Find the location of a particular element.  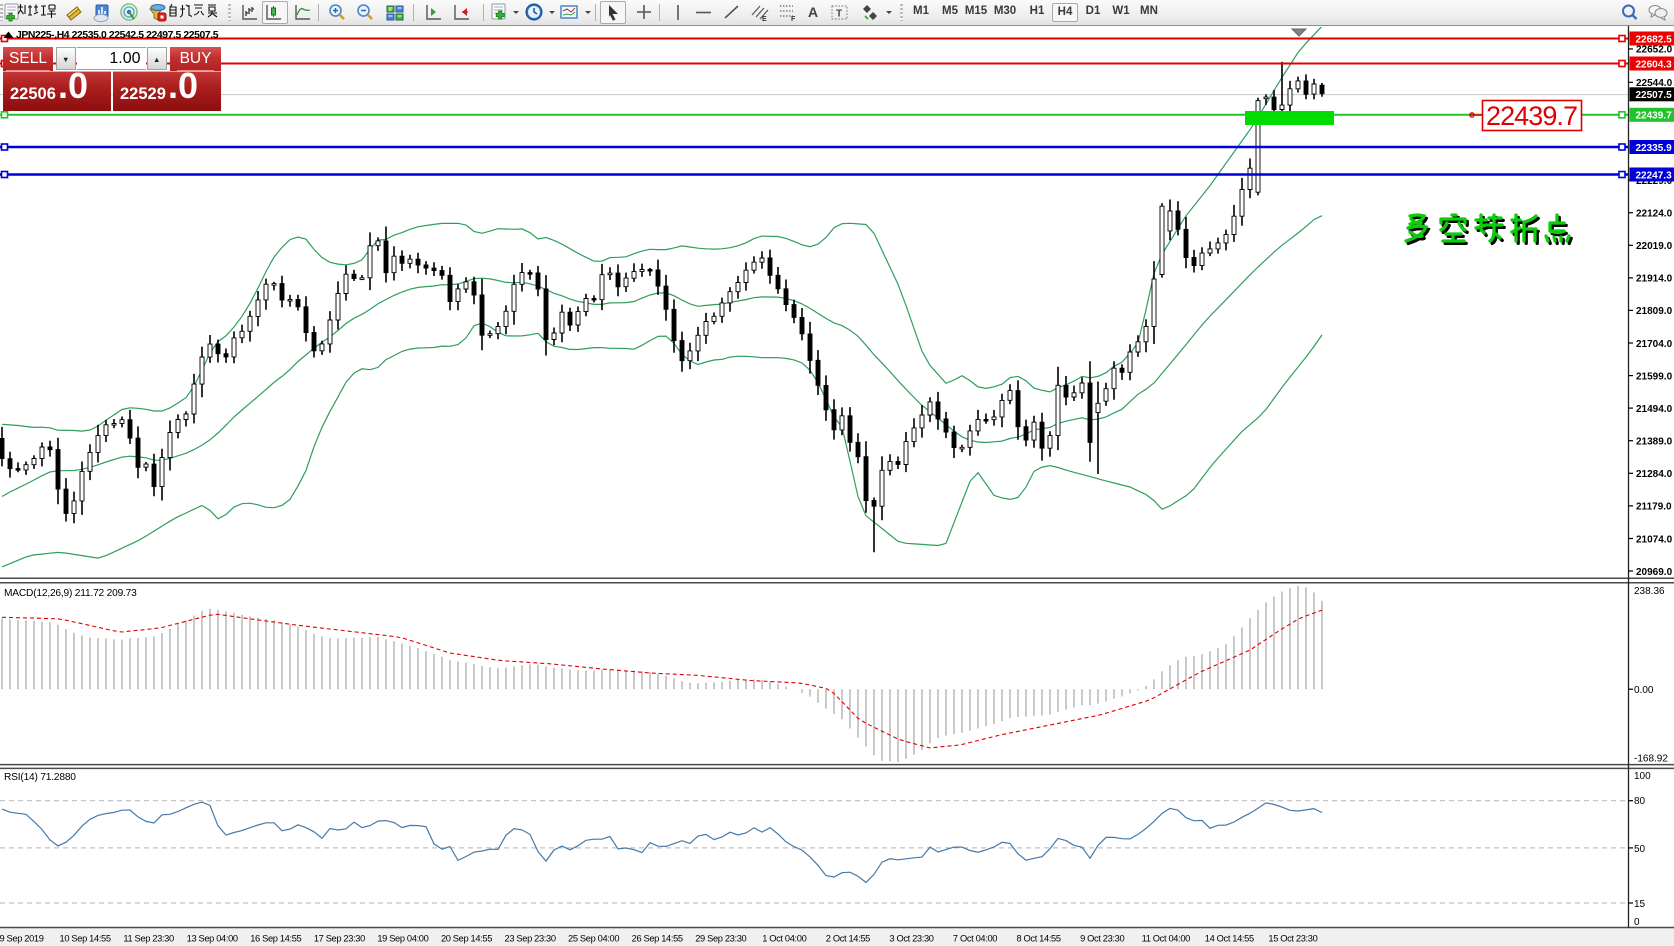

svg-text: -168.92 is located at coordinates (1651, 759).